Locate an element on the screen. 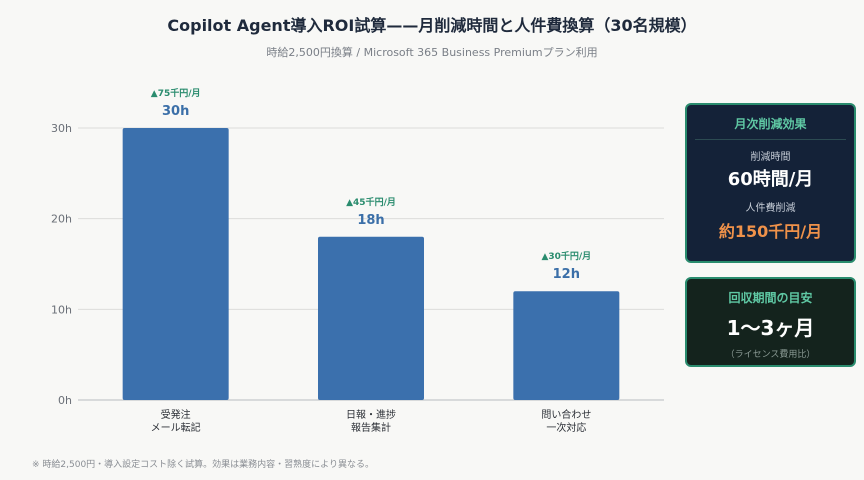 The width and height of the screenshot is (864, 480). bar-value-label: 12h is located at coordinates (566, 274).